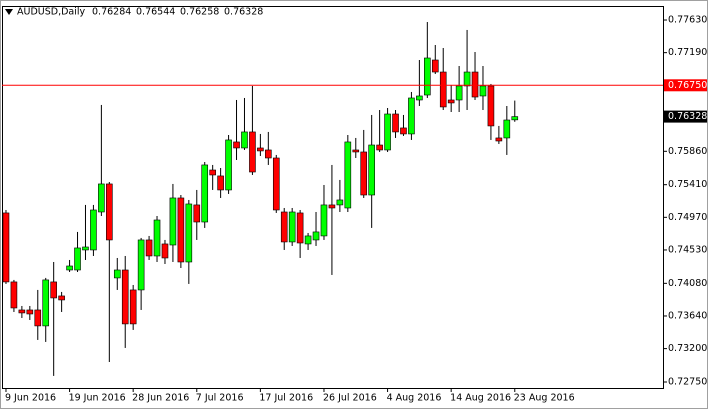 This screenshot has width=708, height=409. I want to click on y-tick-label: 0.72750, so click(687, 381).